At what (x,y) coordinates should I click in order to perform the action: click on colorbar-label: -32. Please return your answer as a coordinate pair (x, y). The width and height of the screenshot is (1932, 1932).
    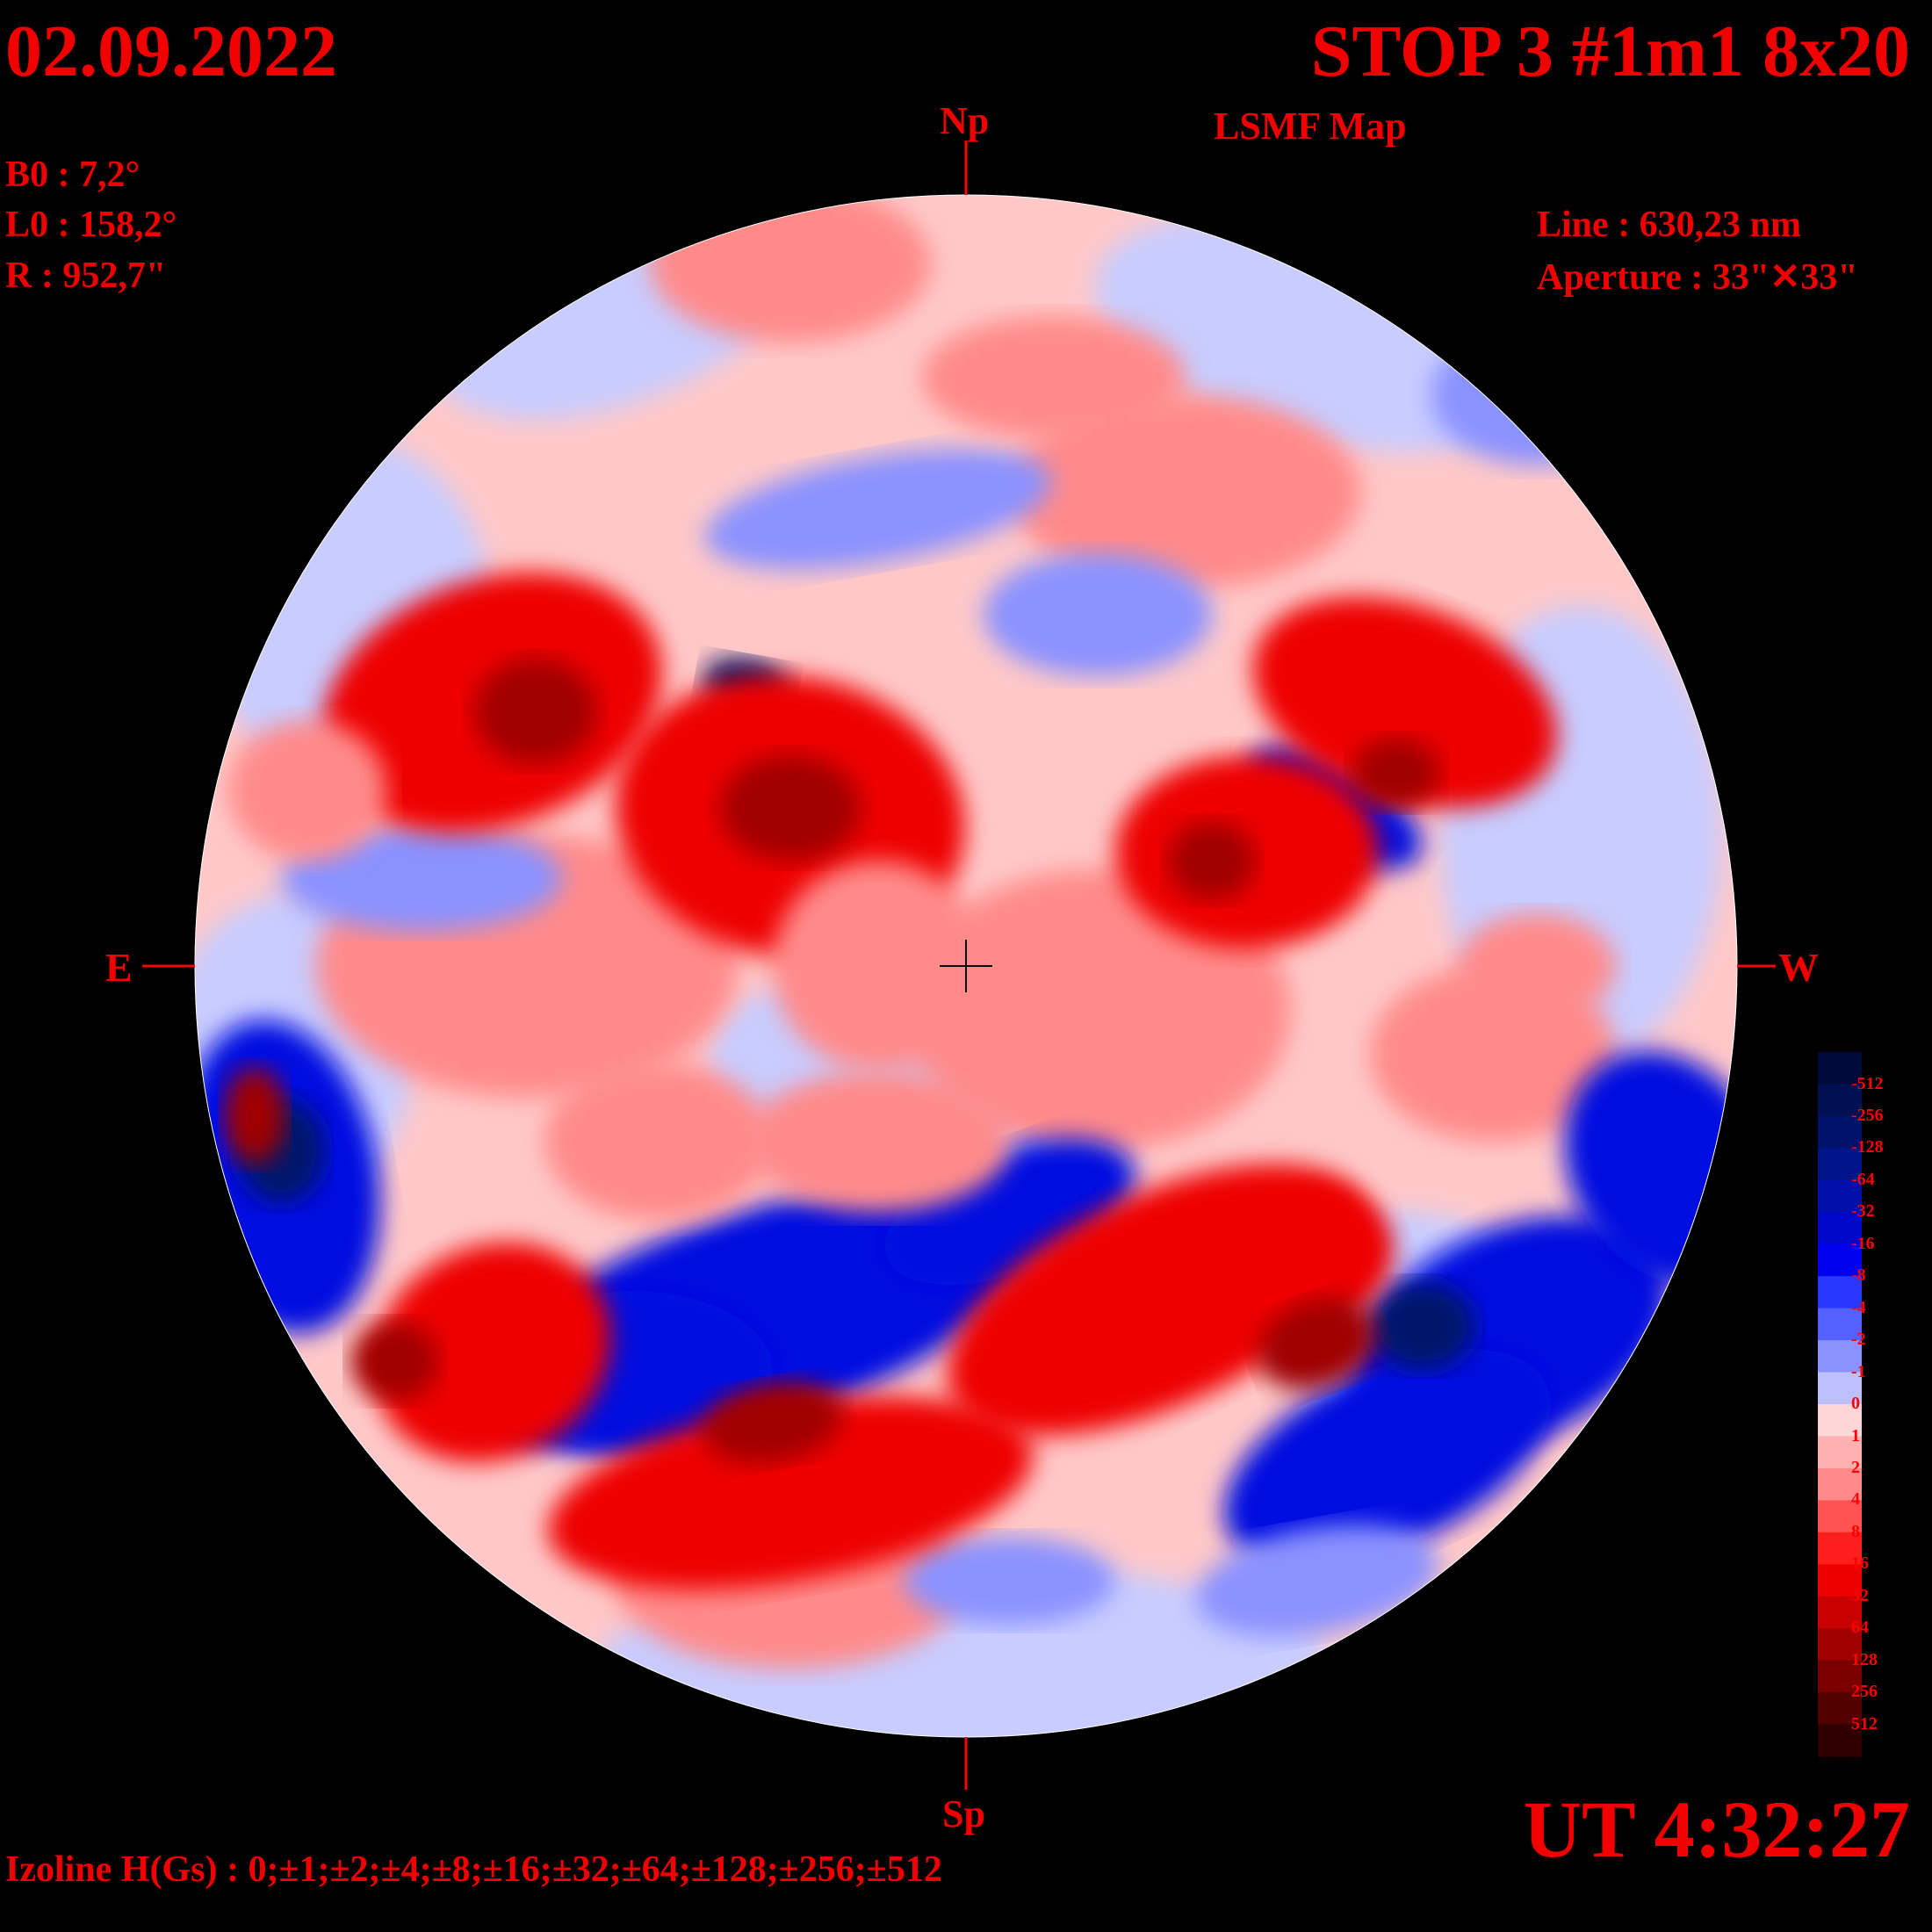
    Looking at the image, I should click on (1863, 1211).